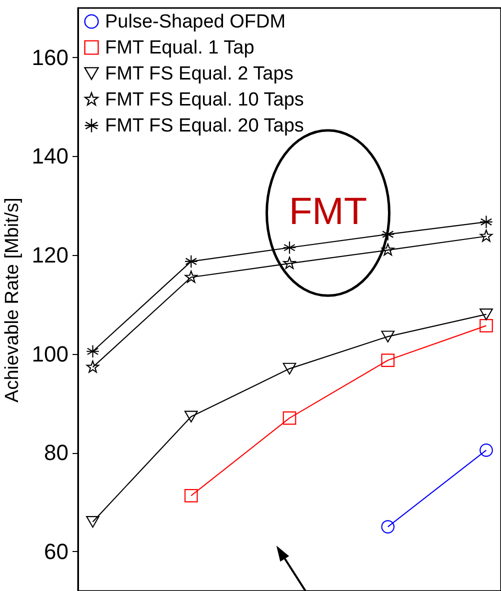 This screenshot has height=591, width=501. Describe the element at coordinates (50, 156) in the screenshot. I see `y-tick-label: 140` at that location.